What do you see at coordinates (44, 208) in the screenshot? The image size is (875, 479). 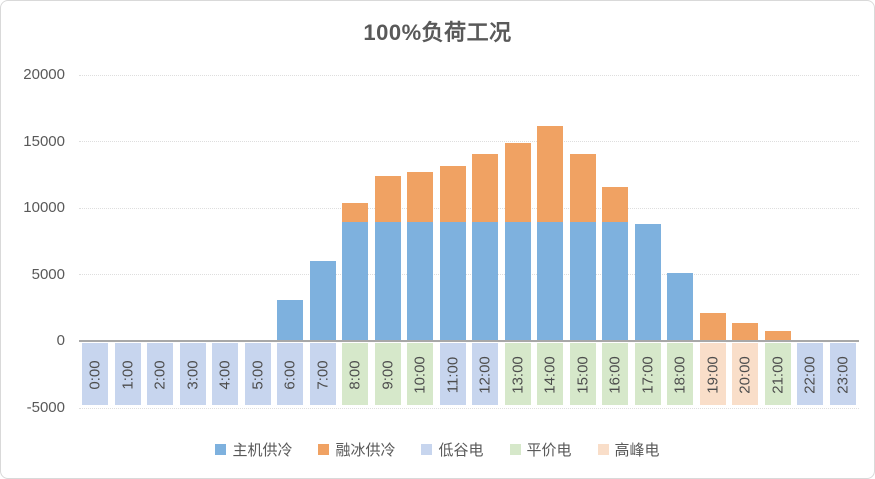 I see `y-axis-tick-label: 10000` at bounding box center [44, 208].